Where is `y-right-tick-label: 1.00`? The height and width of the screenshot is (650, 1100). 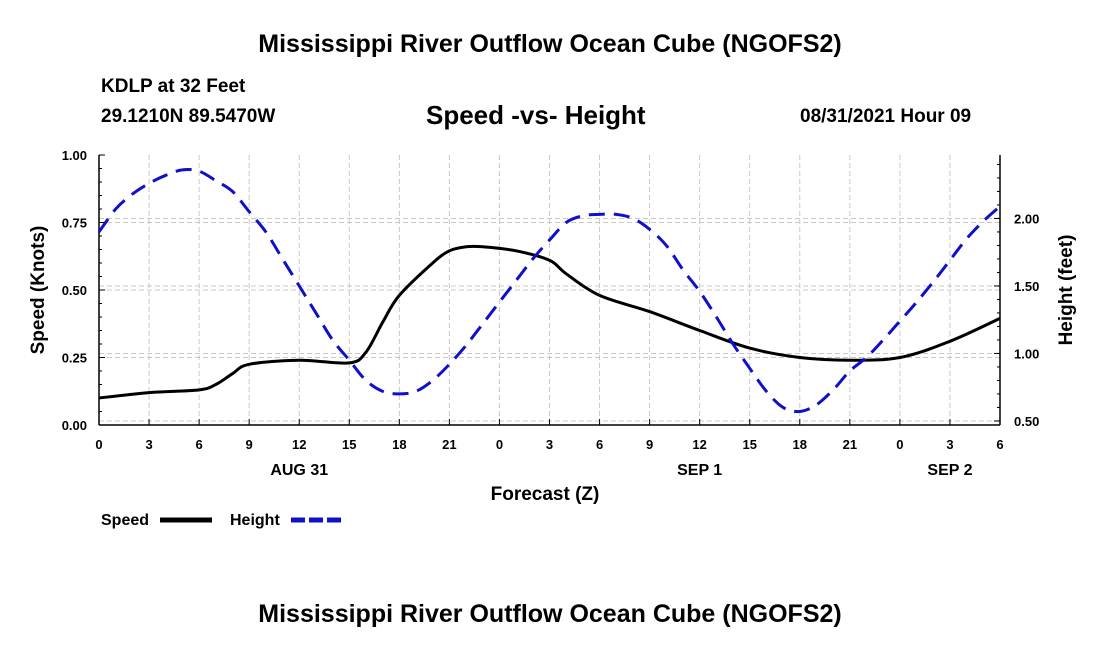 y-right-tick-label: 1.00 is located at coordinates (1026, 353).